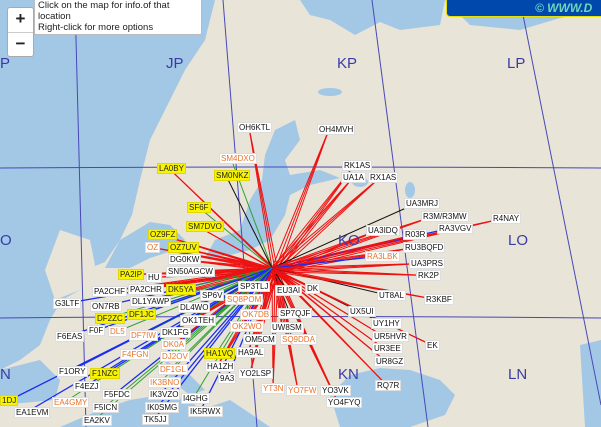  I want to click on station-label: F1ORY, so click(72, 371).